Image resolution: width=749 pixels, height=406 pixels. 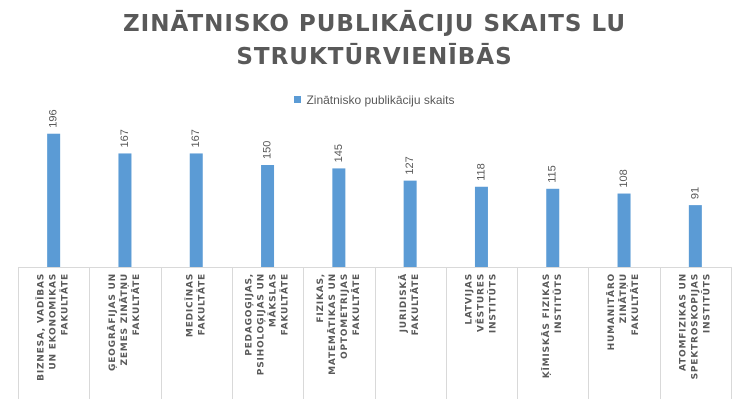 I want to click on data-label: 145, so click(x=339, y=153).